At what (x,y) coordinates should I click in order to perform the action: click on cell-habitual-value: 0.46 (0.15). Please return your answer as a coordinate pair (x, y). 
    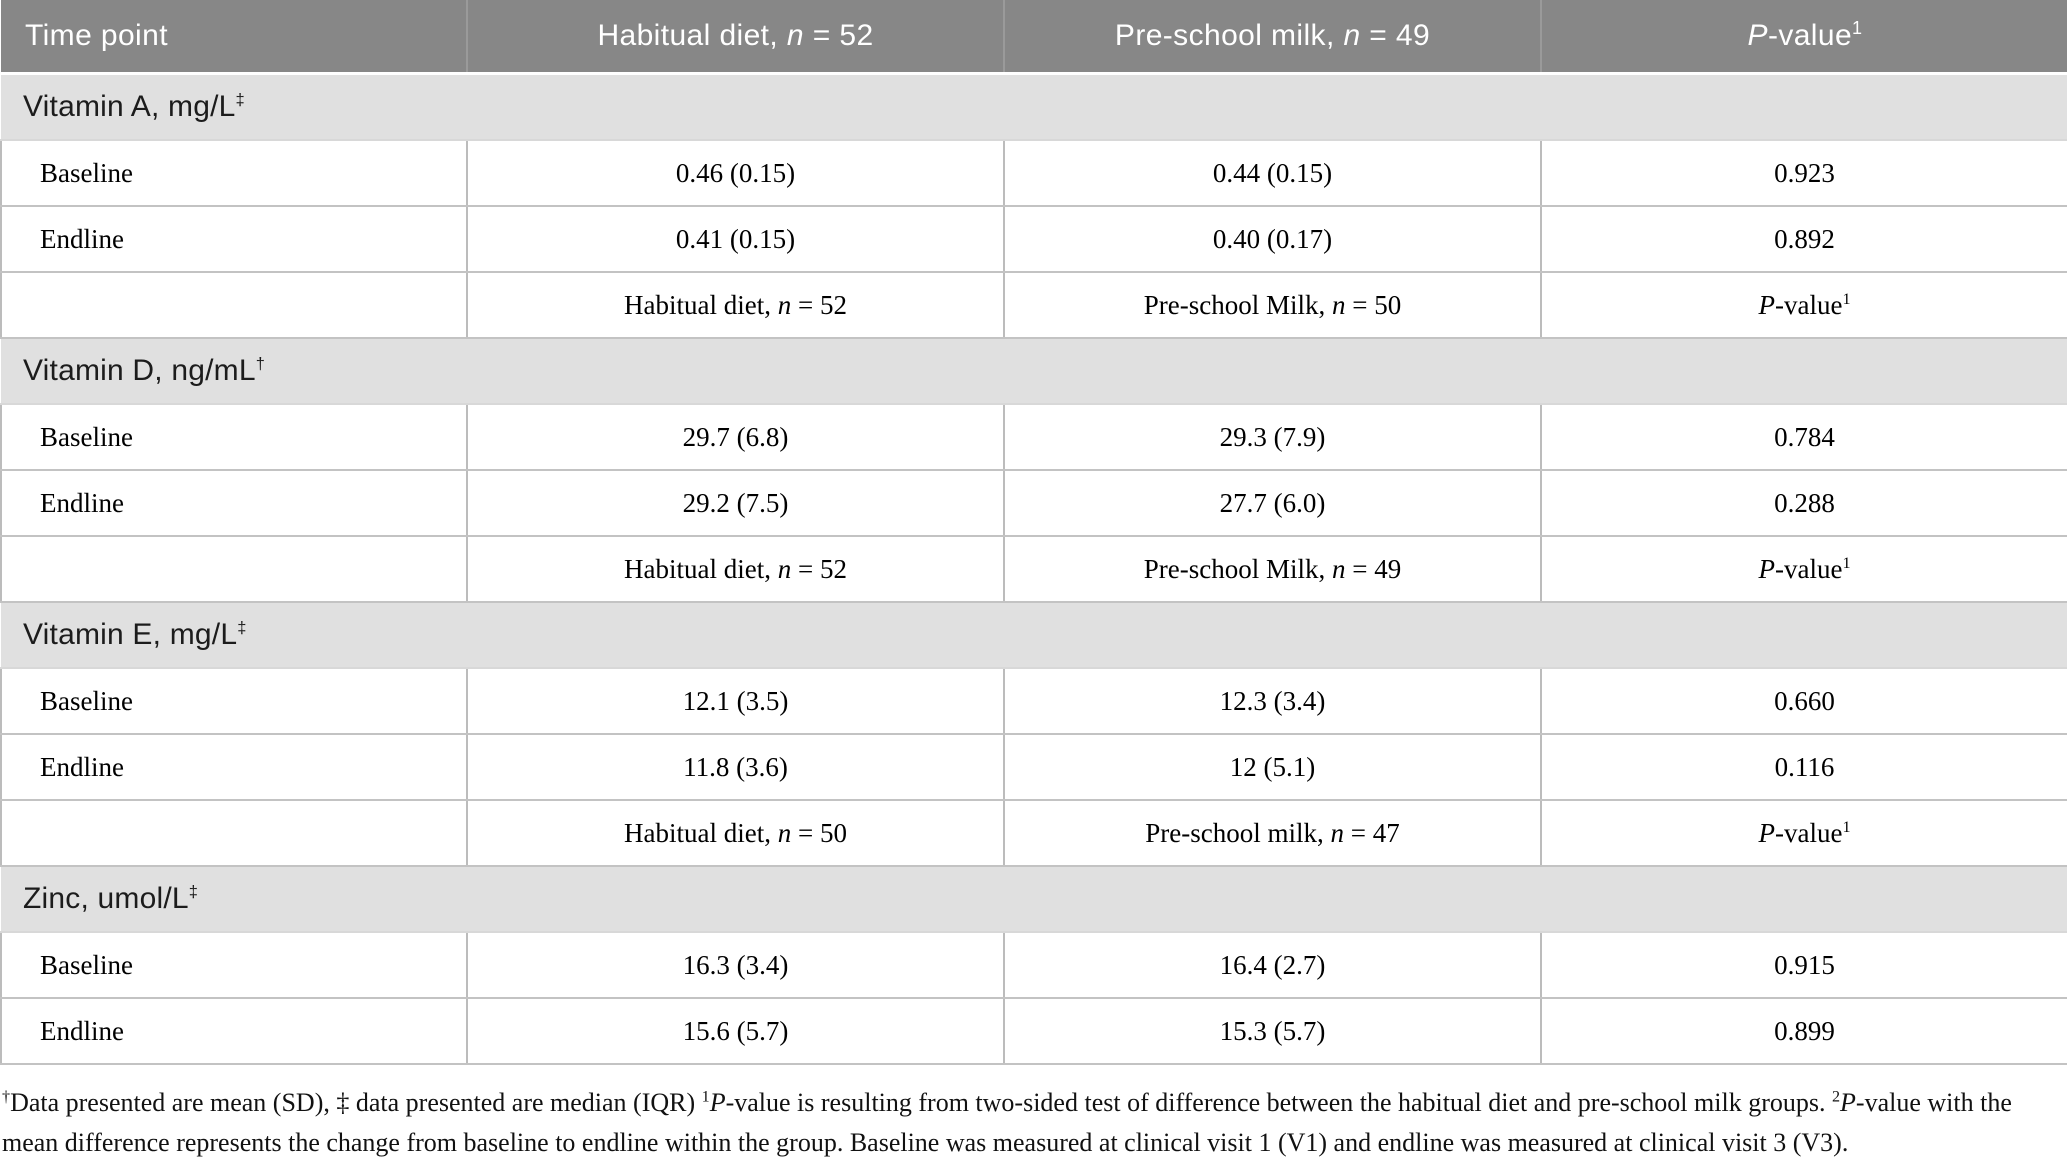
    Looking at the image, I should click on (736, 173).